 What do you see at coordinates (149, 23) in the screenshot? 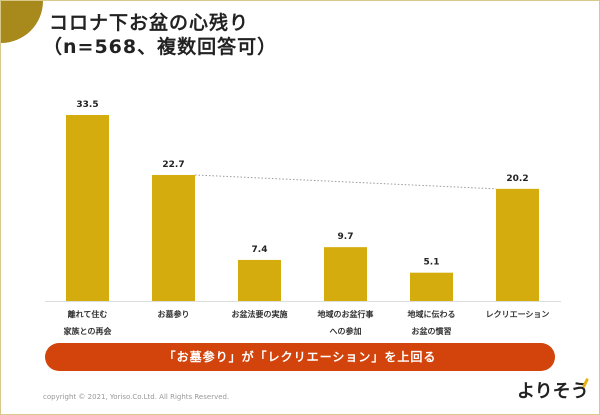
I see `title-line-1: コロナ下お盆の心残り` at bounding box center [149, 23].